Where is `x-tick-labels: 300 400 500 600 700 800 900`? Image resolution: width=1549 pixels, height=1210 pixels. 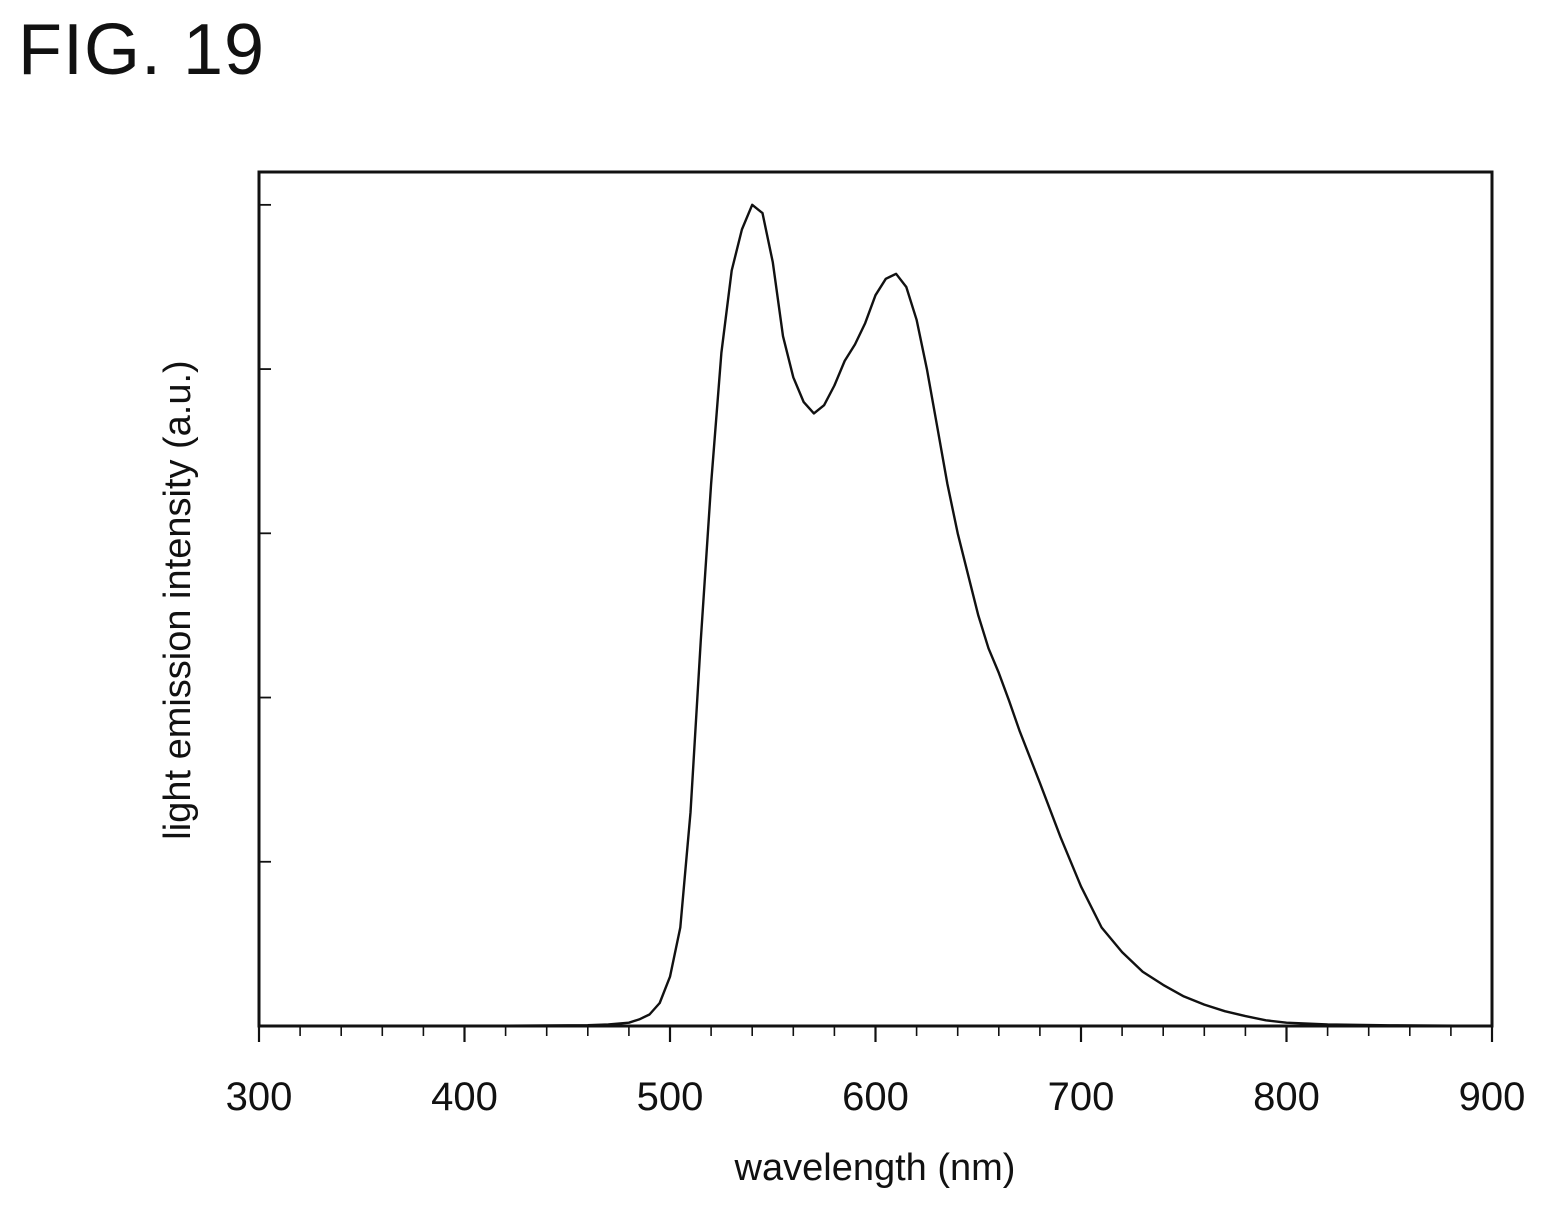 x-tick-labels: 300 400 500 600 700 800 900 is located at coordinates (876, 1097).